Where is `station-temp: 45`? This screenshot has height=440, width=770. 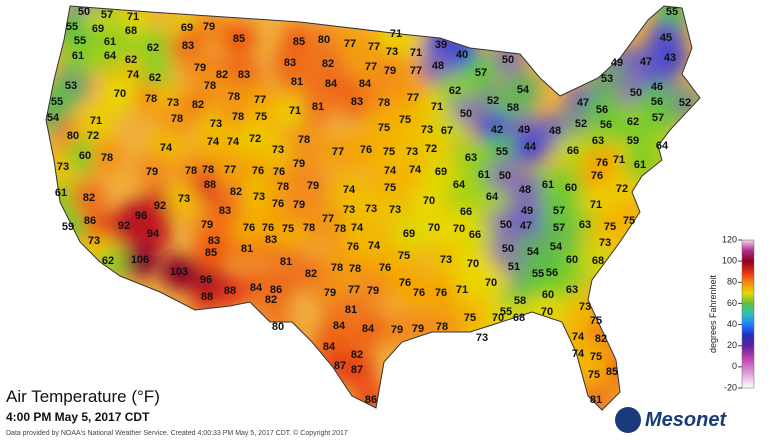 station-temp: 45 is located at coordinates (666, 38).